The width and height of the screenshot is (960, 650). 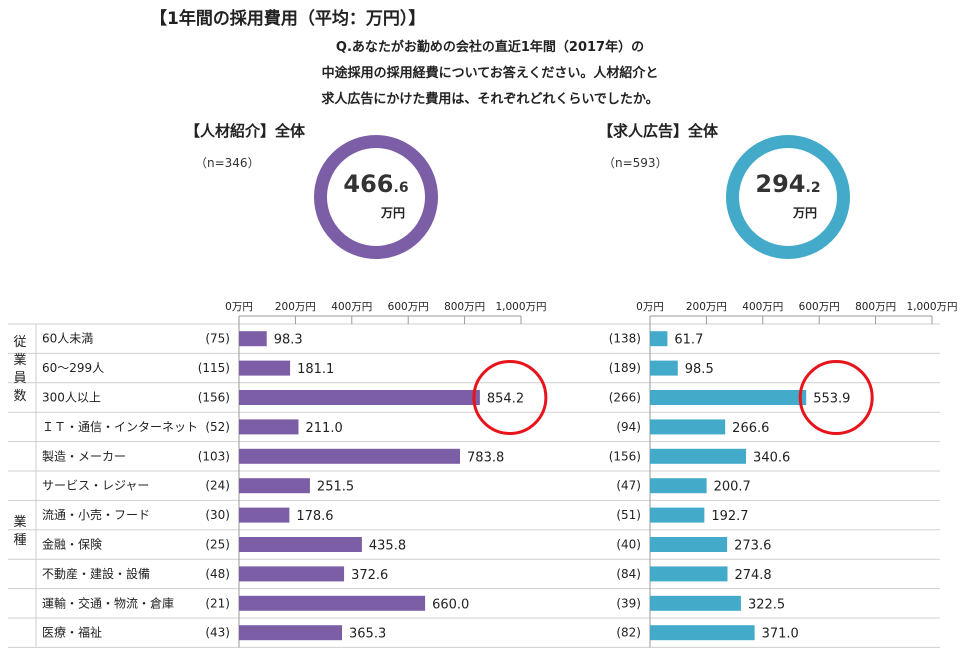 What do you see at coordinates (505, 399) in the screenshot?
I see `left-data-label: 854.2` at bounding box center [505, 399].